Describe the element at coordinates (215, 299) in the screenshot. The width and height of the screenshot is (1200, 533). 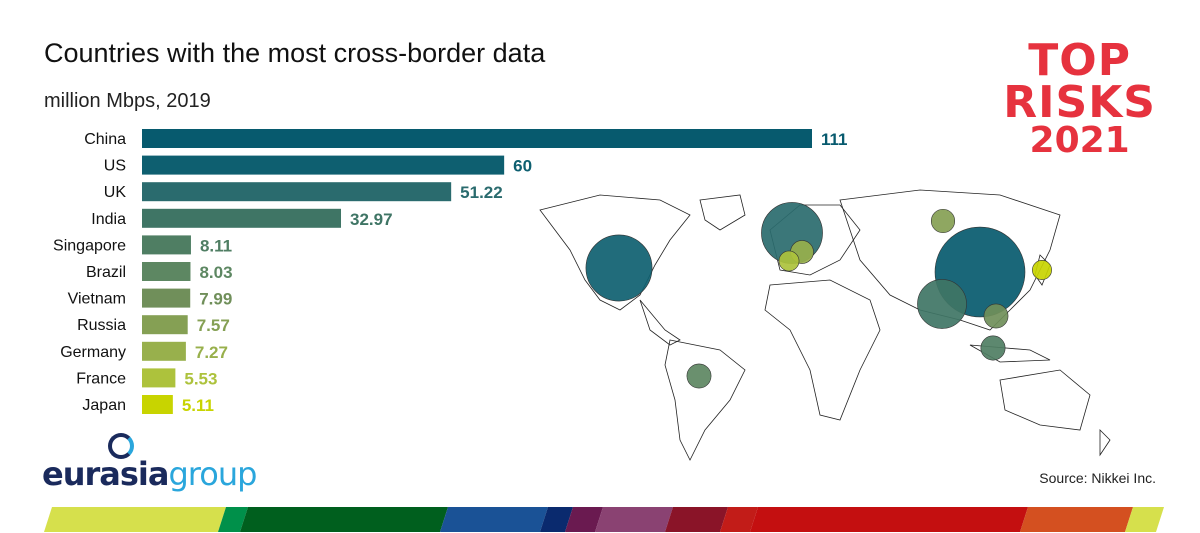
I see `value-label: 7.99` at that location.